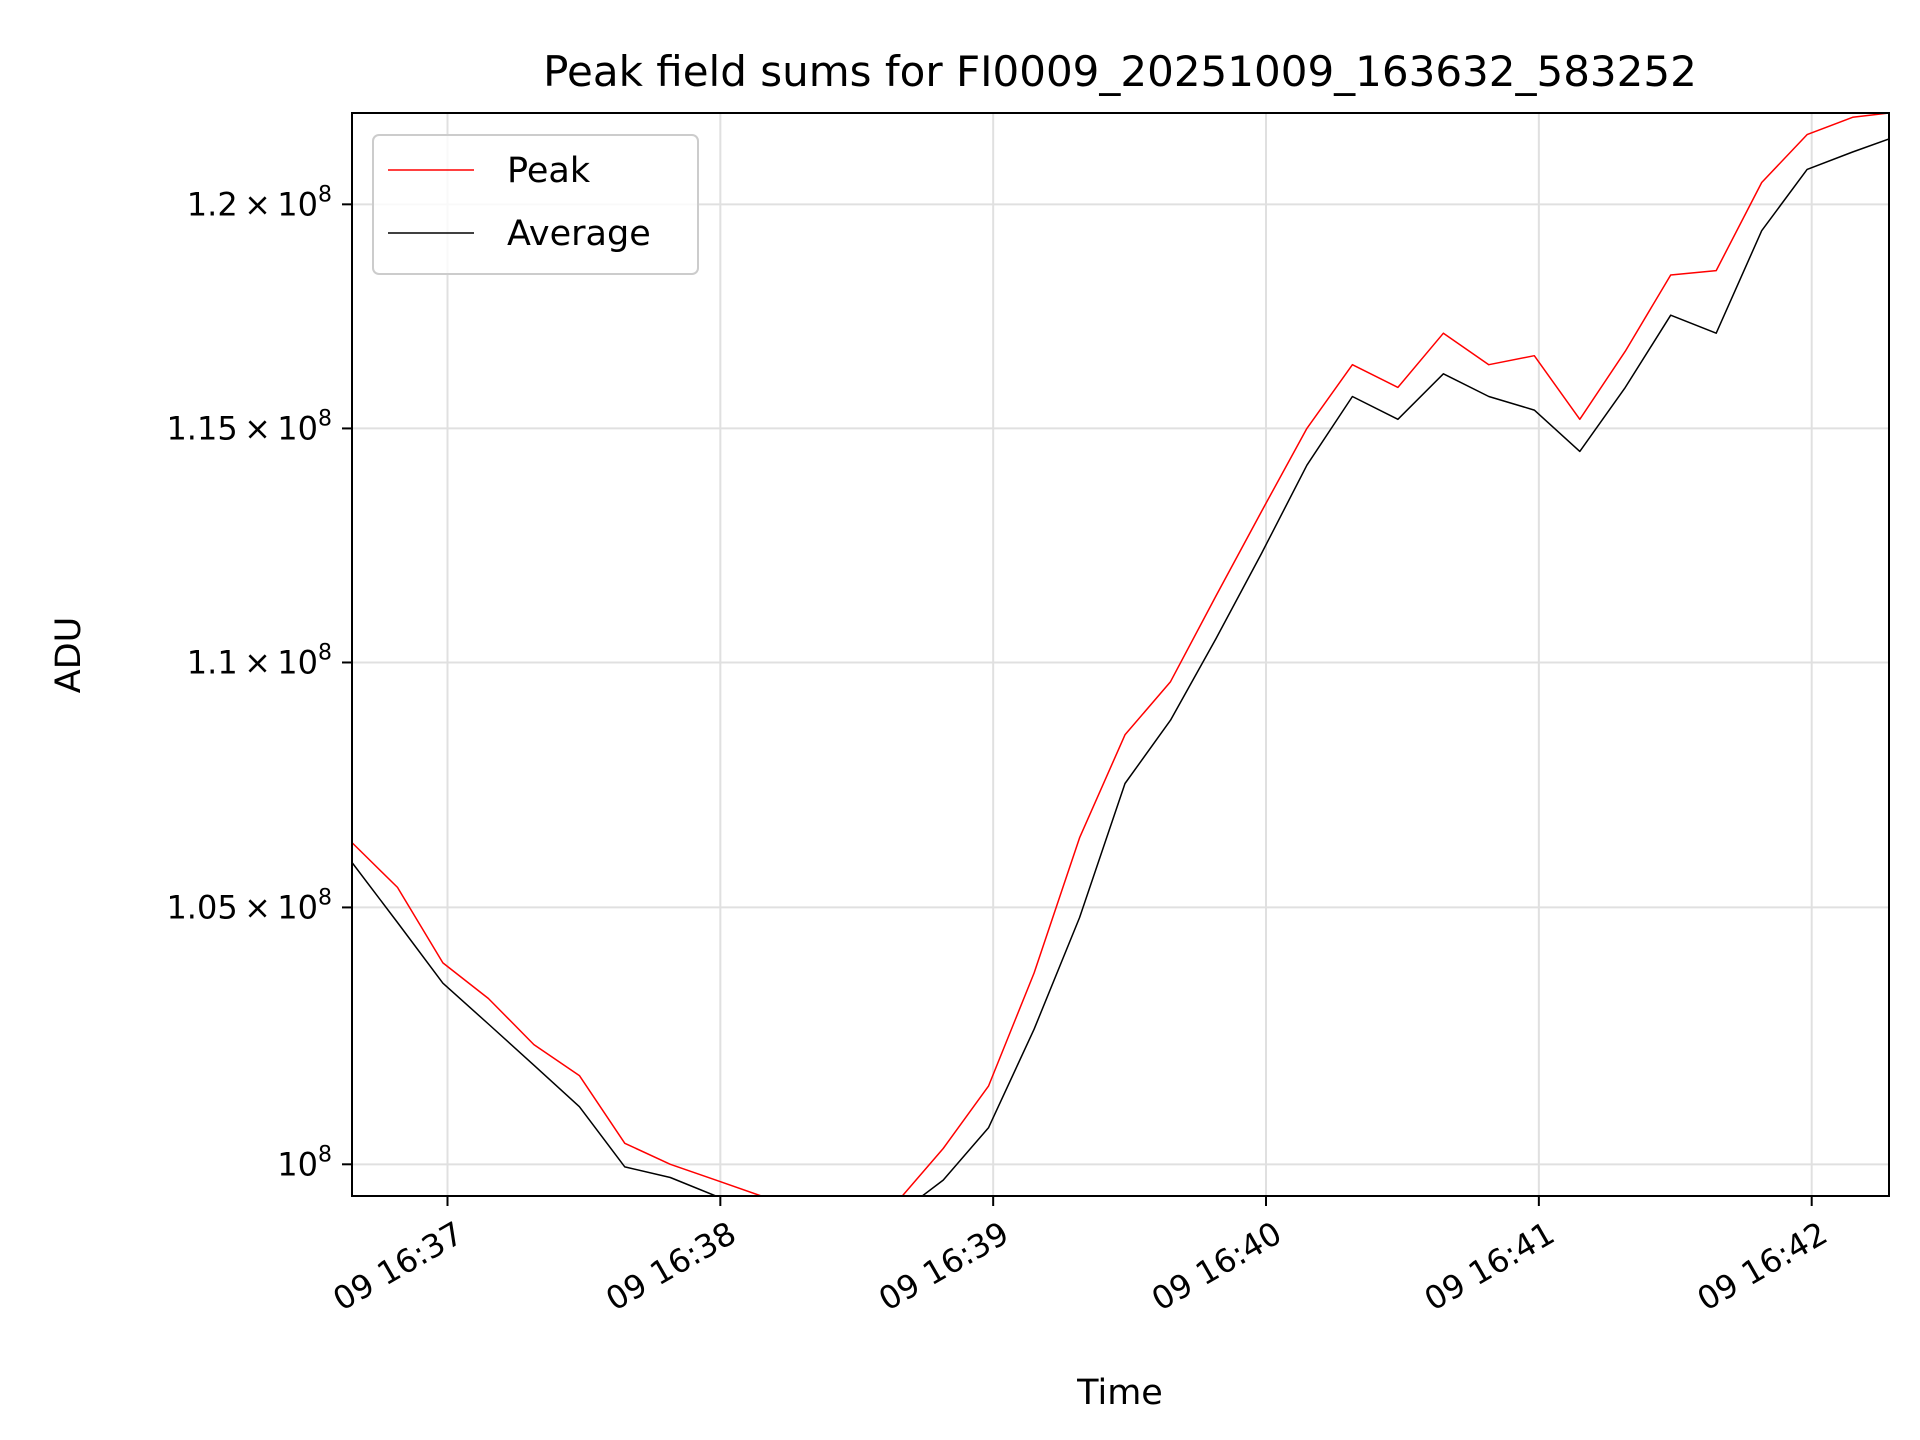  What do you see at coordinates (579, 234) in the screenshot?
I see `legend-label-average: Average` at bounding box center [579, 234].